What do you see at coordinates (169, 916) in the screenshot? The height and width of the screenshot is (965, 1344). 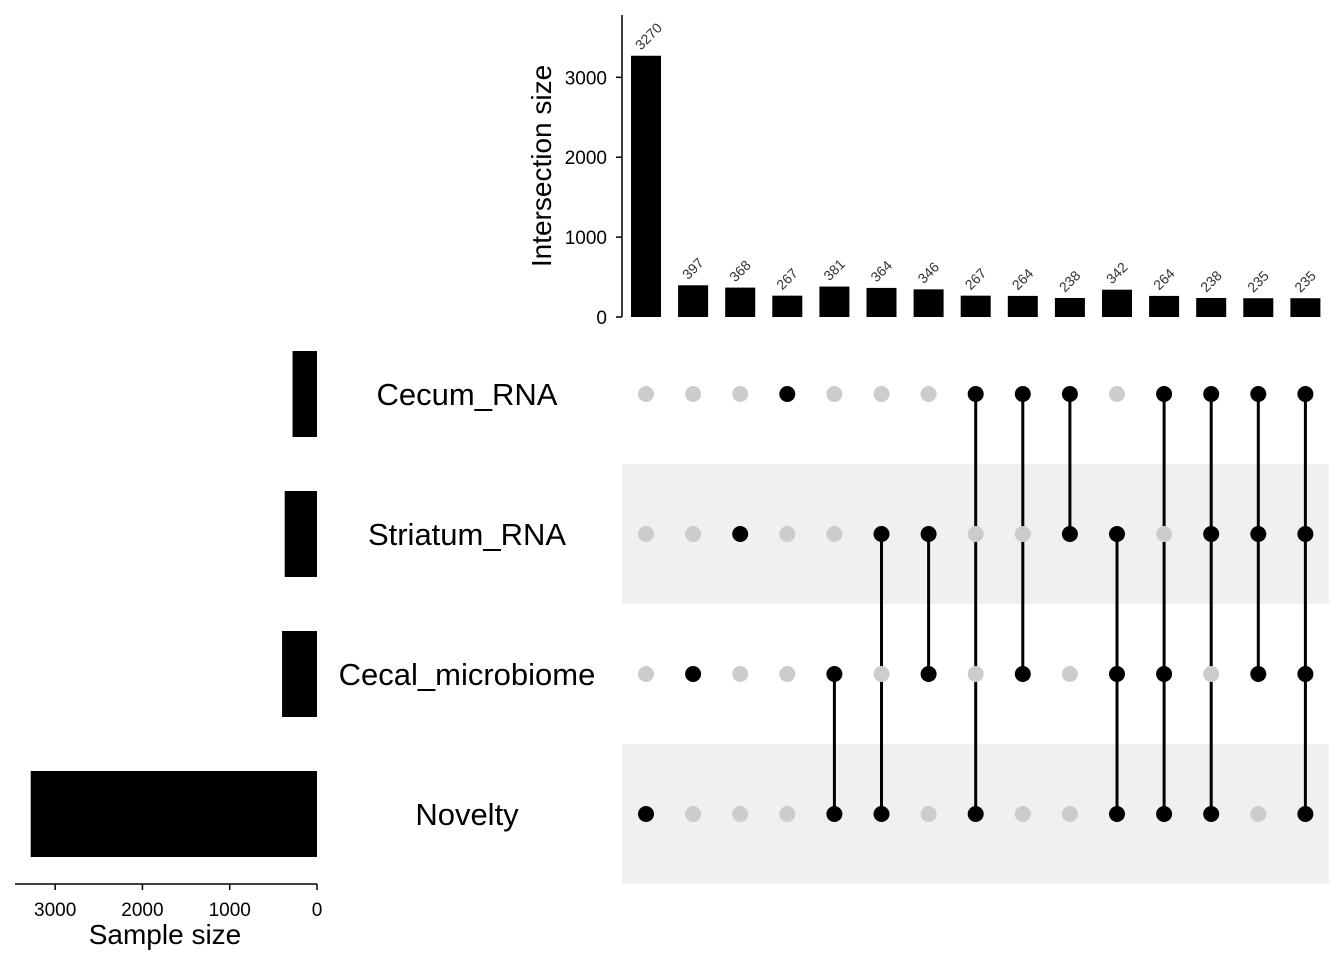 I see `set-size-axis: Sample size 3000 2000 1000 0` at bounding box center [169, 916].